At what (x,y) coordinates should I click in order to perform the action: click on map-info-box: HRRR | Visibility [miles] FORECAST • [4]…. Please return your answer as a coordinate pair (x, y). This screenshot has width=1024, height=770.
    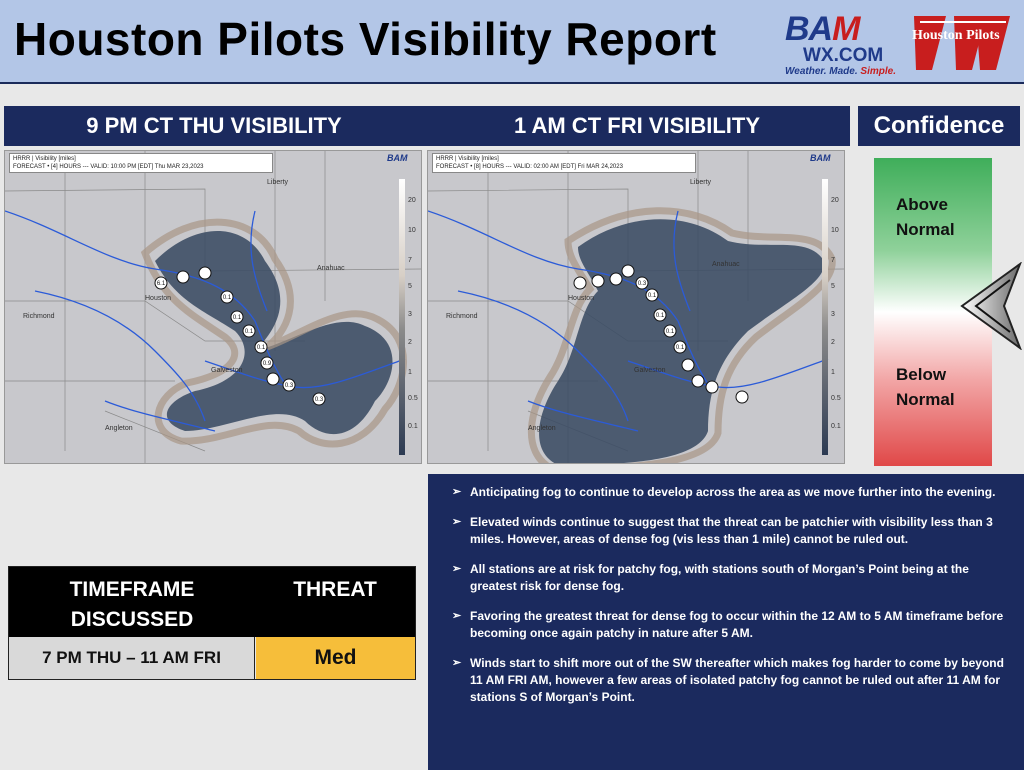
    Looking at the image, I should click on (141, 163).